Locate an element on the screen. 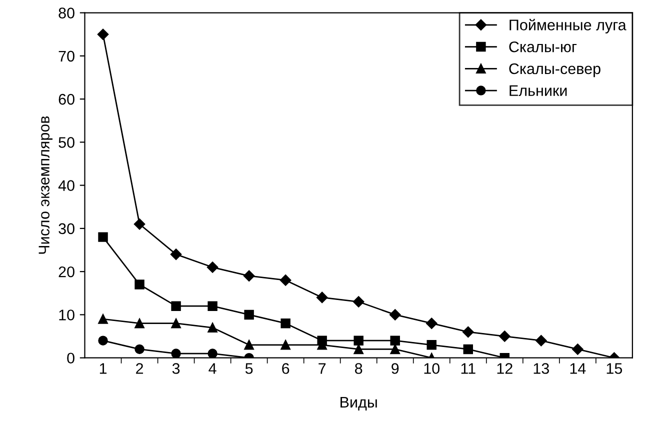 The height and width of the screenshot is (426, 652). y-tick-label: 40 is located at coordinates (66, 185).